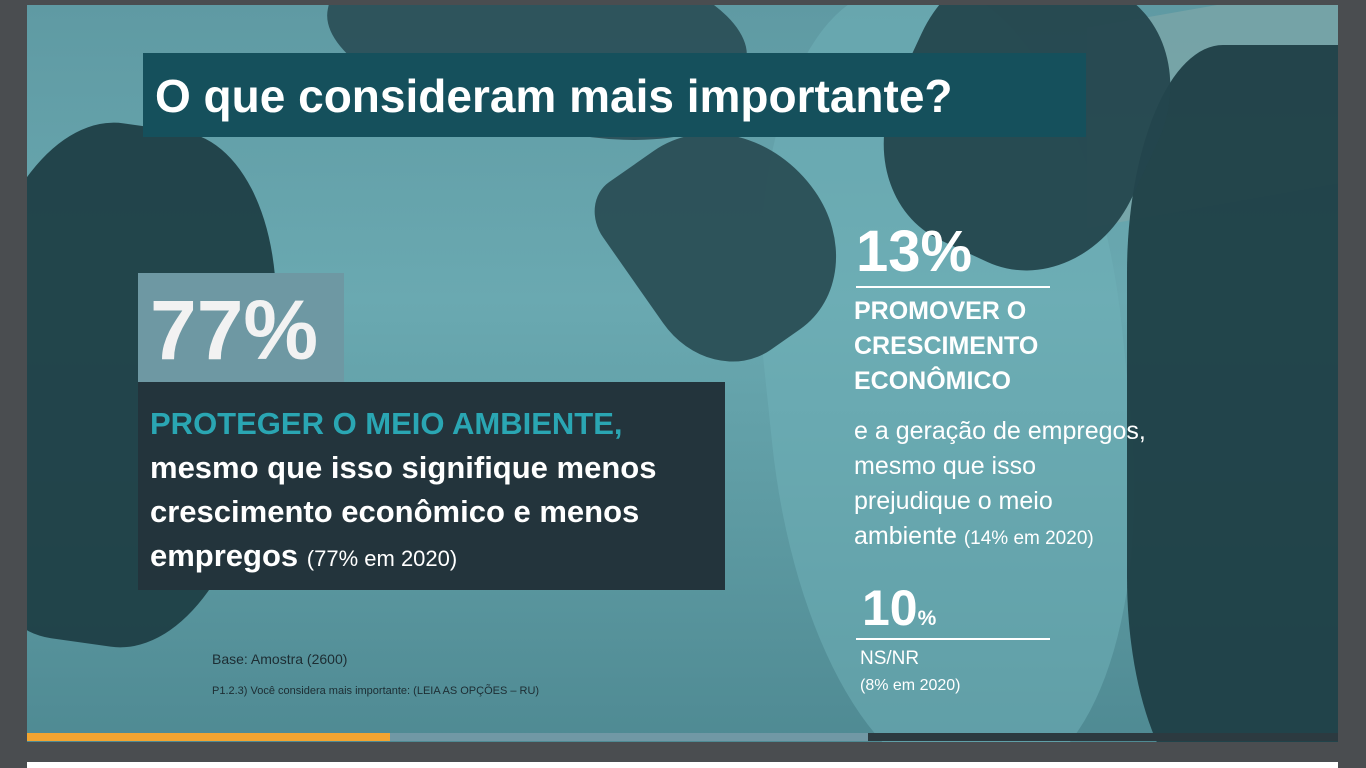  What do you see at coordinates (946, 346) in the screenshot?
I see `second-option-headline: PROMOVER O CRESCIMENTO ECONÔMICO` at bounding box center [946, 346].